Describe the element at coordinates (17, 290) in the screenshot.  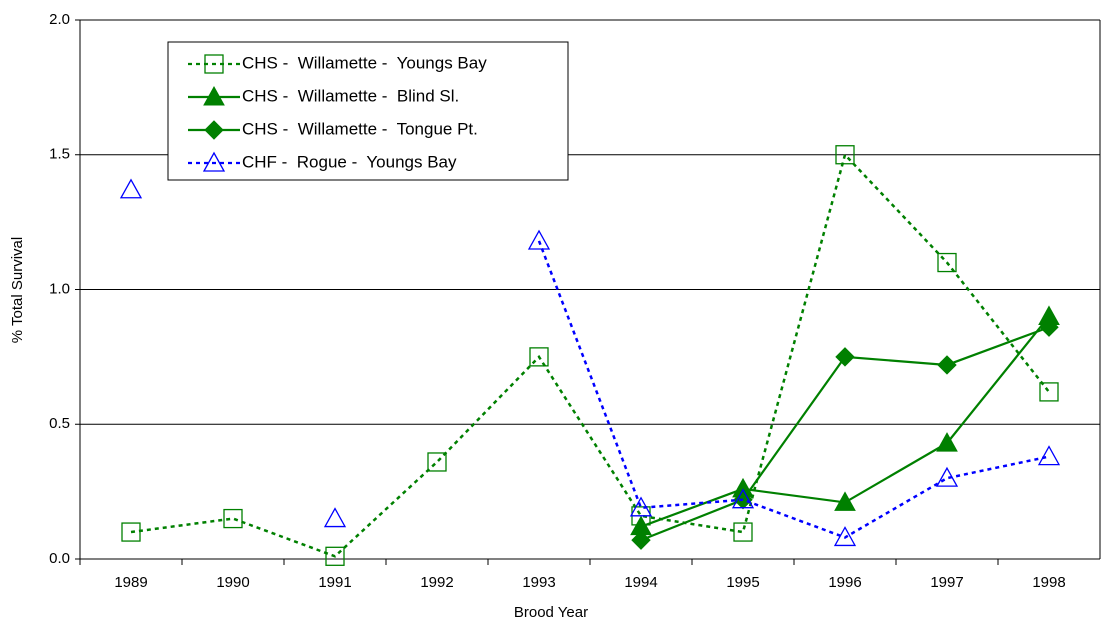
I see `y-axis-label: % Total Survival` at that location.